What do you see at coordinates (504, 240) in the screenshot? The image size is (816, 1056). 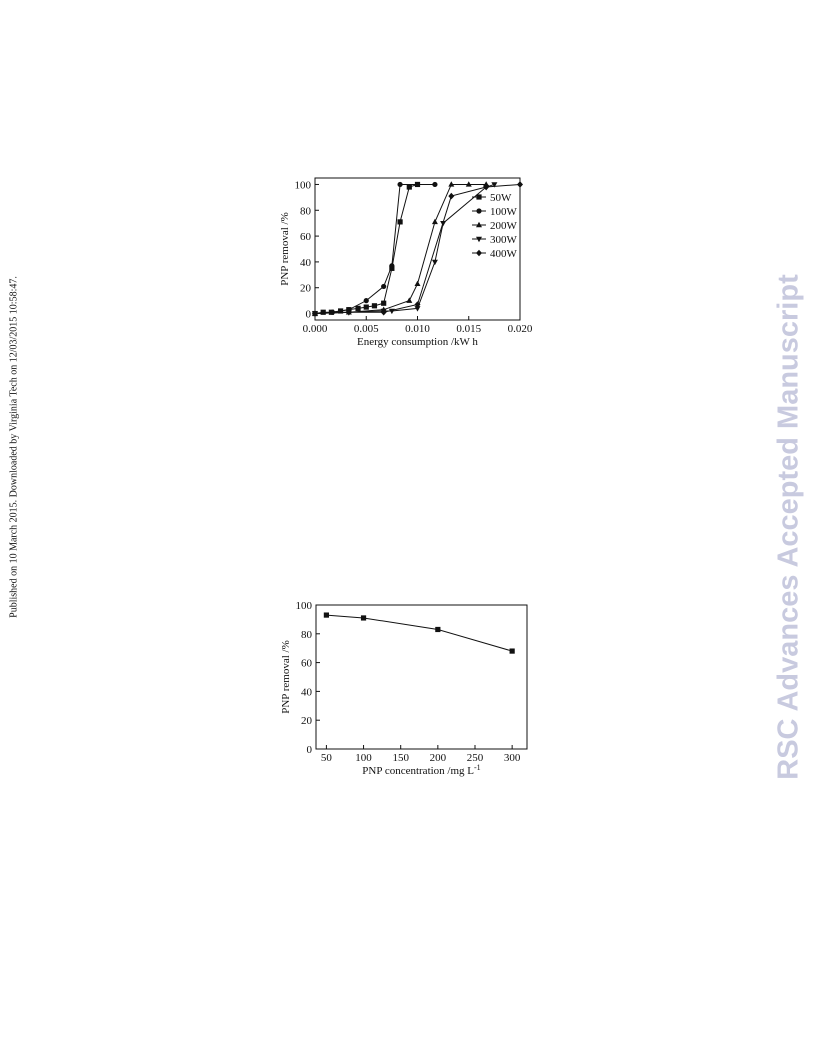 I see `legend-label: 300W` at bounding box center [504, 240].